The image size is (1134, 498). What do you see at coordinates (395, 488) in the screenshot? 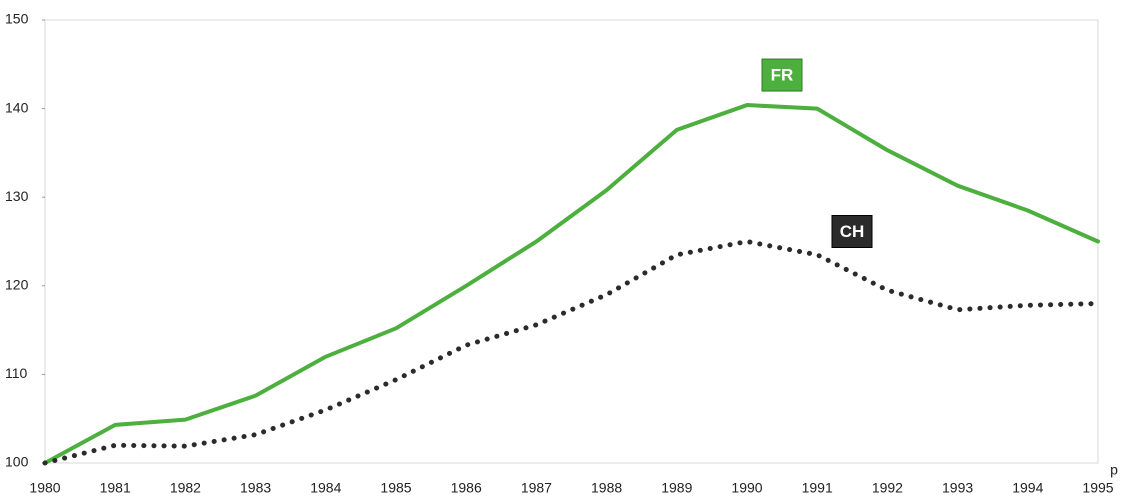
I see `x-tick-label: 1985` at bounding box center [395, 488].